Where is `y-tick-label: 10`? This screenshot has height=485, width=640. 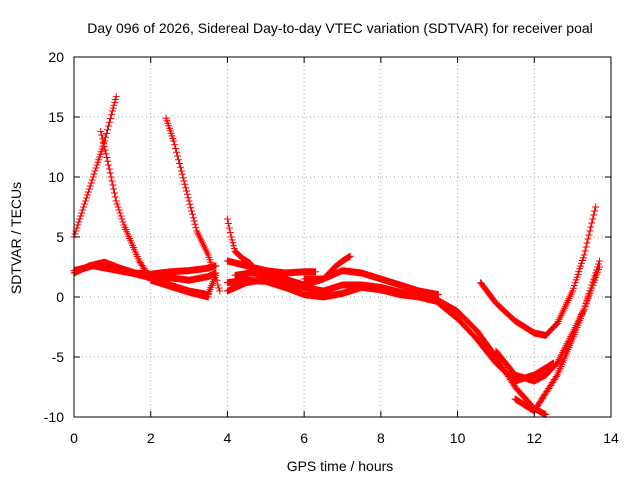
y-tick-label: 10 is located at coordinates (56, 177).